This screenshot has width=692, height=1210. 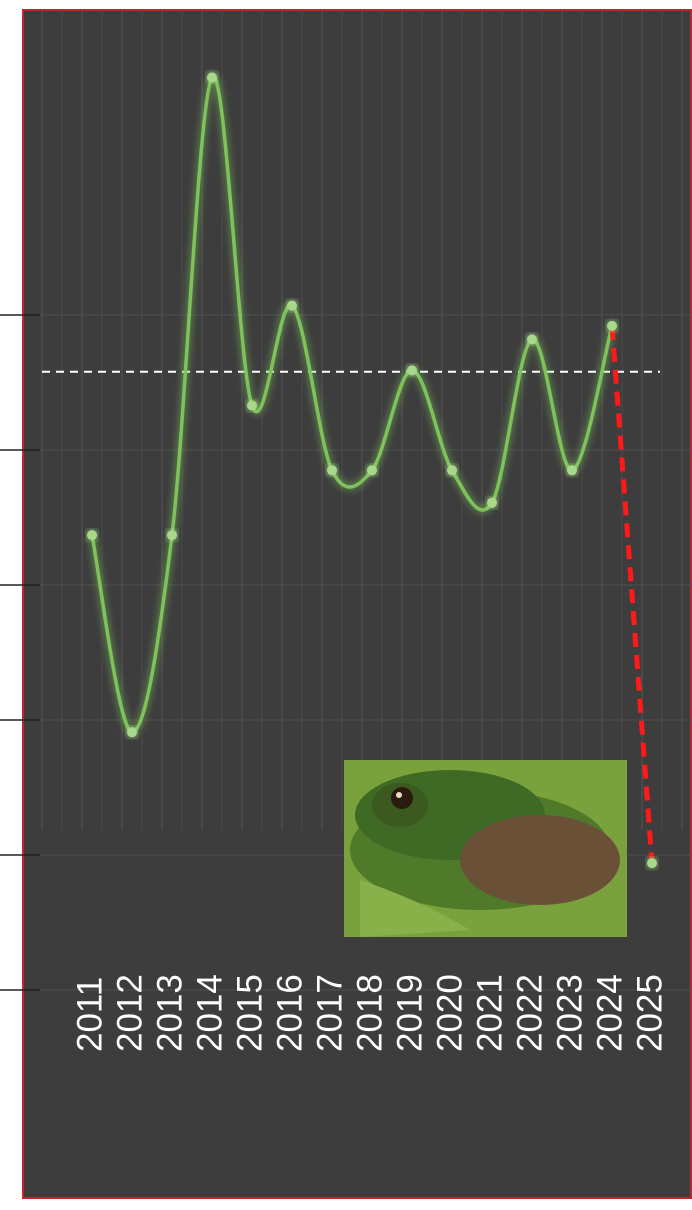 What do you see at coordinates (609, 1013) in the screenshot?
I see `x-tick-label: 2024` at bounding box center [609, 1013].